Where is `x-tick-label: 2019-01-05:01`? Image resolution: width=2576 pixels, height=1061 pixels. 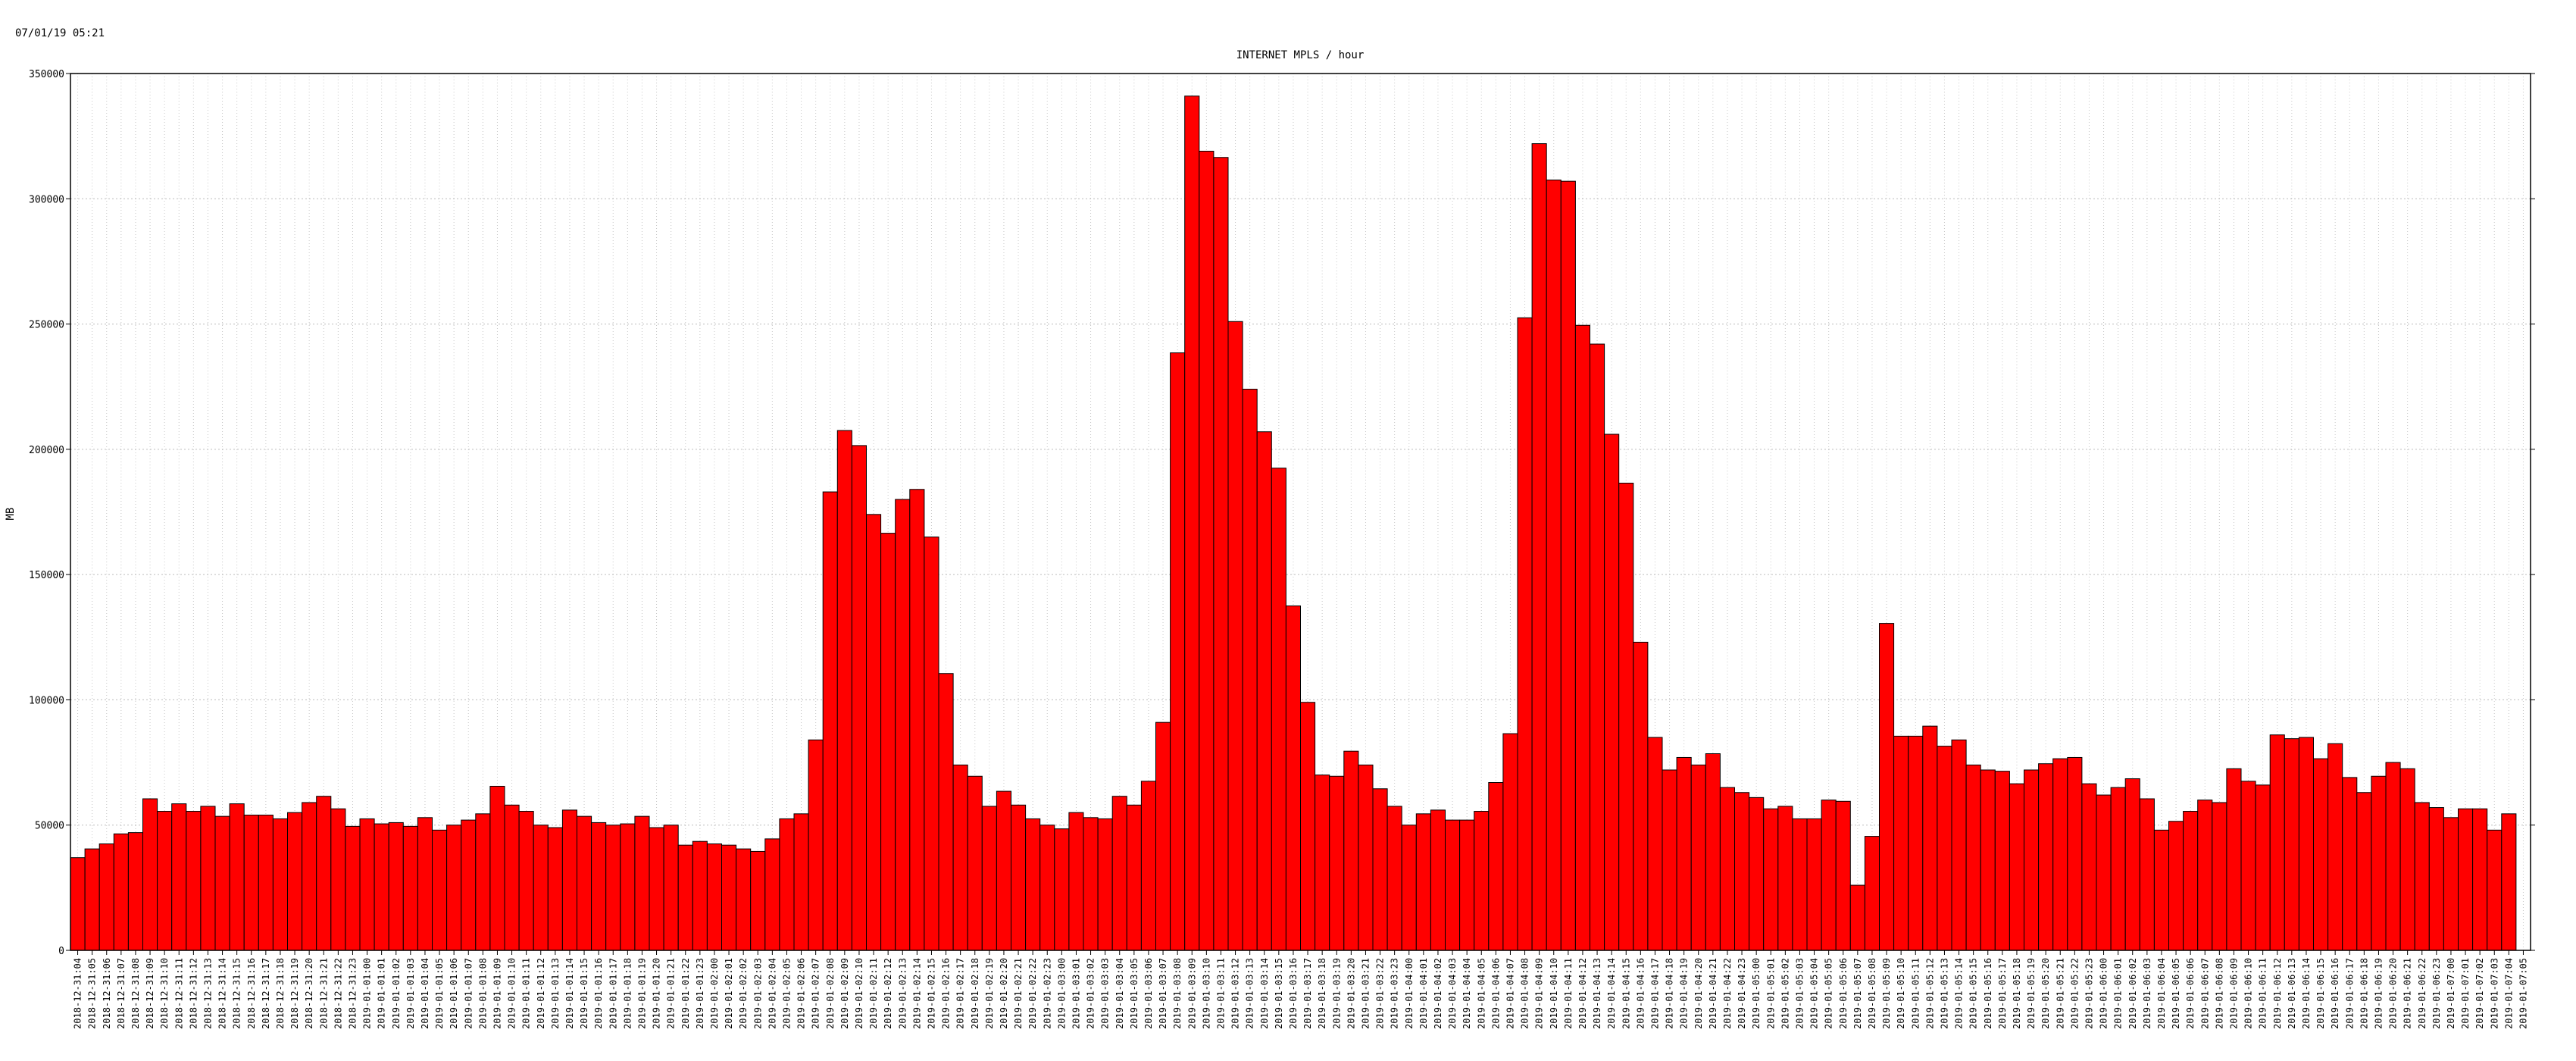 x-tick-label: 2019-01-05:01 is located at coordinates (1770, 994).